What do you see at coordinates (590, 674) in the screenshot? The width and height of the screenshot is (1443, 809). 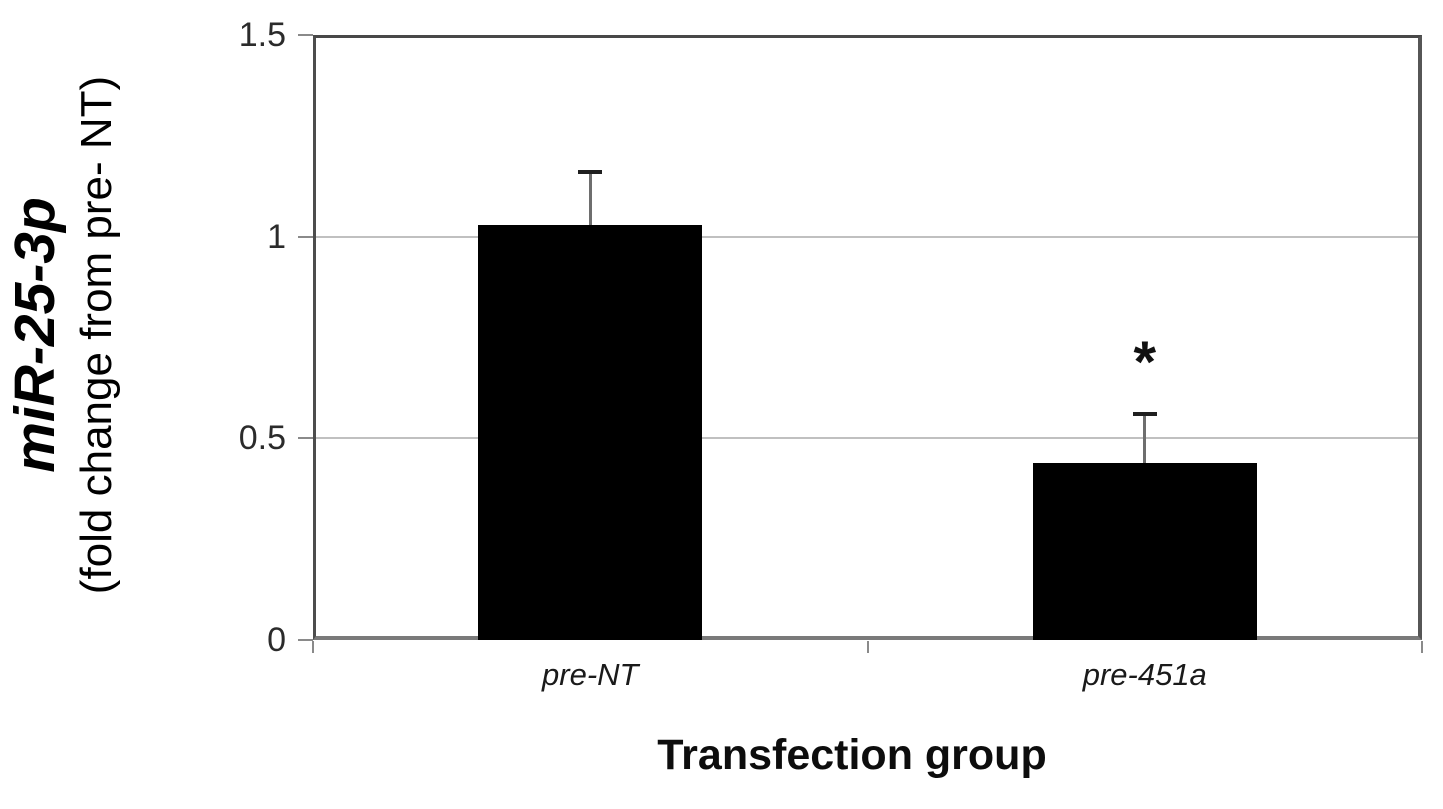 I see `x-category-label: pre-NT` at bounding box center [590, 674].